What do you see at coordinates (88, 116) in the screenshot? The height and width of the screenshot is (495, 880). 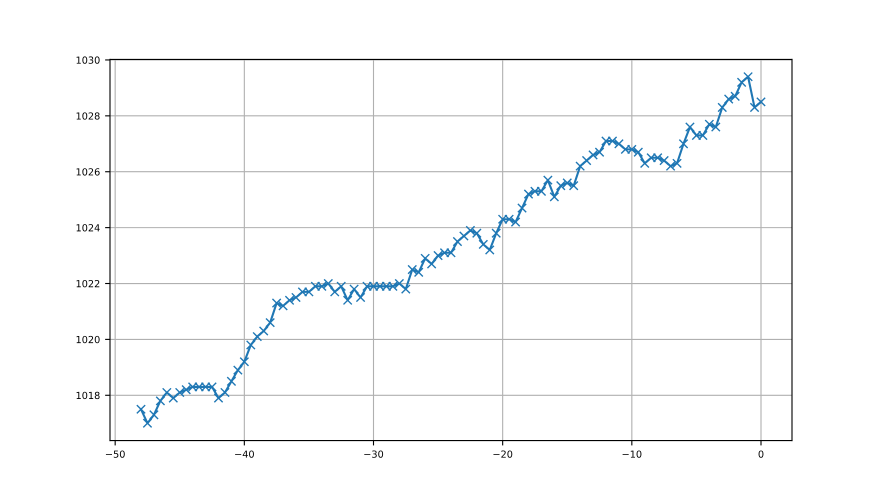 I see `y-tick-label: 1028` at bounding box center [88, 116].